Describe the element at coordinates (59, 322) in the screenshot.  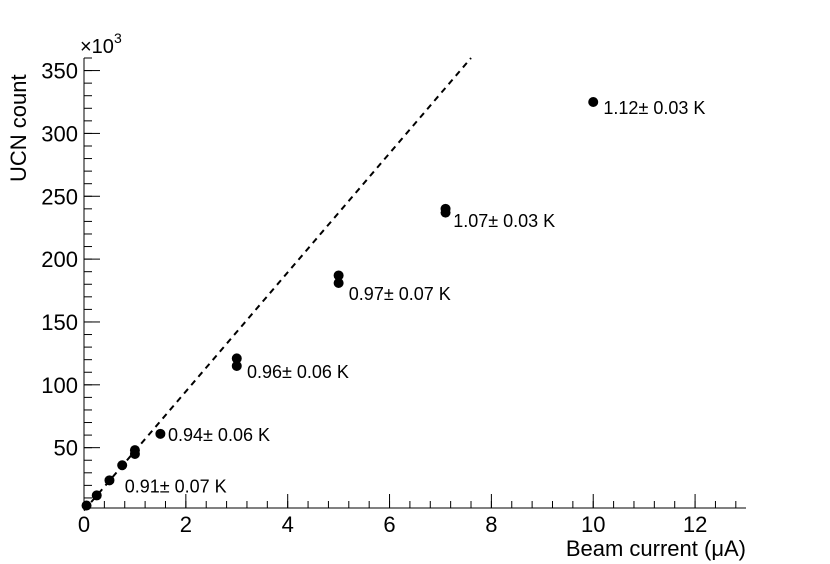
I see `y-tick-label: 150` at that location.